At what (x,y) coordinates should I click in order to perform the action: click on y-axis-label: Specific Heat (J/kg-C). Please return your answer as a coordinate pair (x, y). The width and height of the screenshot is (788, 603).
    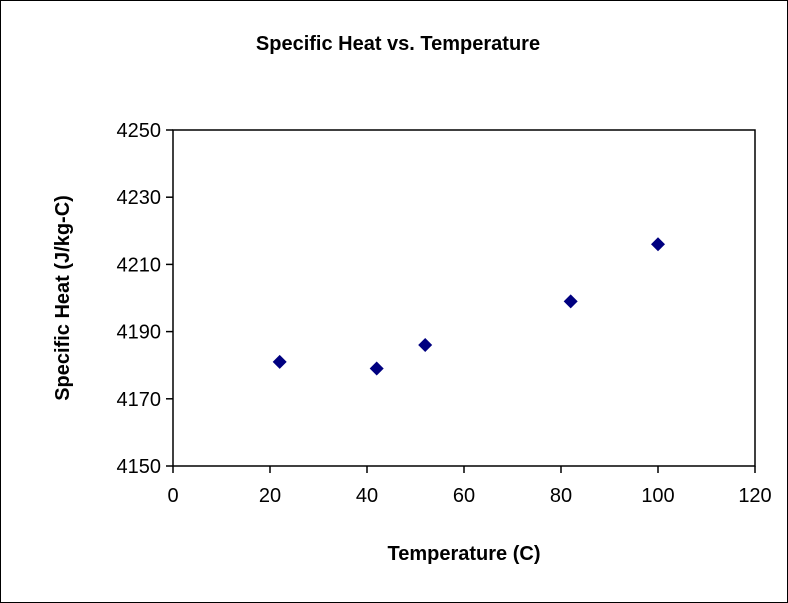
    Looking at the image, I should click on (63, 298).